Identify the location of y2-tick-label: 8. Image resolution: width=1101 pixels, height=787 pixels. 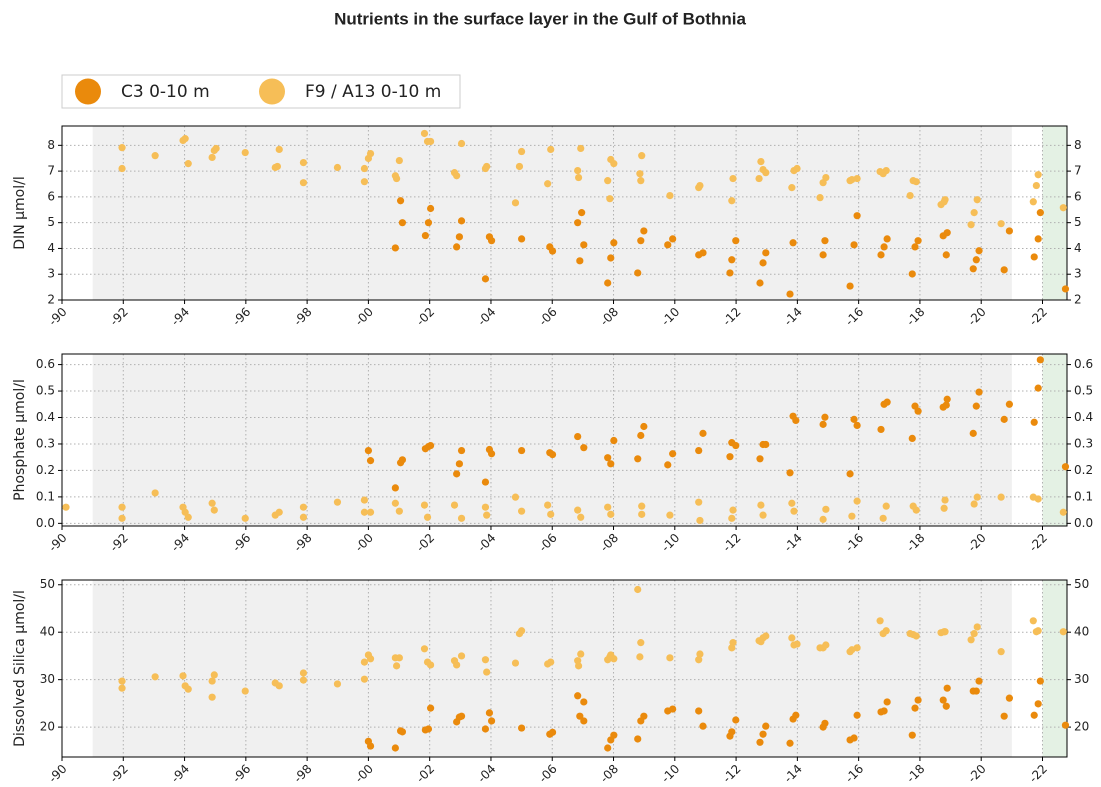
(1078, 145).